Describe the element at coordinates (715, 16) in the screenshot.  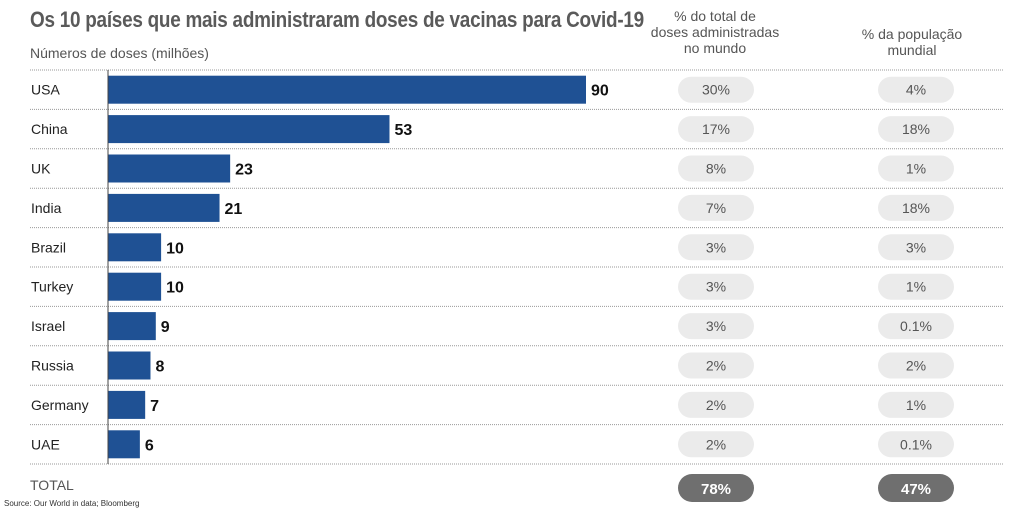
I see `share-doses-header-line: % do total de` at that location.